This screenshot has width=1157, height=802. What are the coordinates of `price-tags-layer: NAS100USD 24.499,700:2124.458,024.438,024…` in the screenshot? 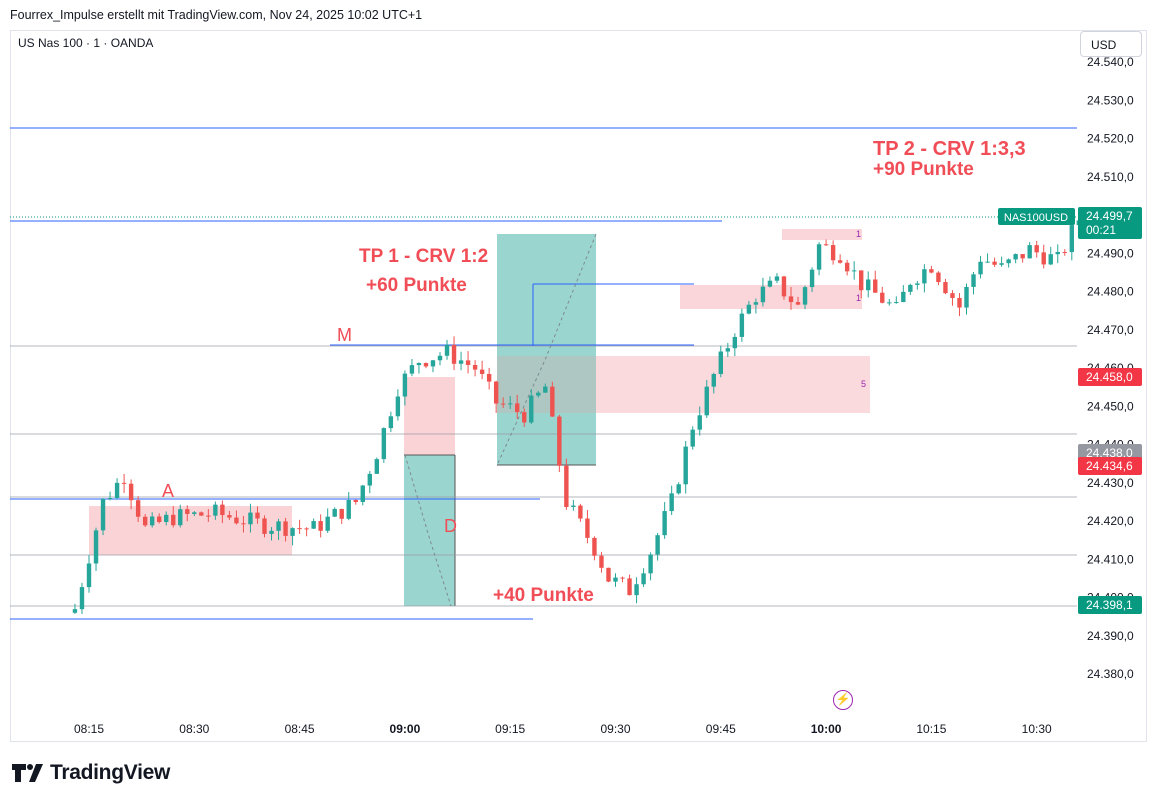 It's located at (1070, 410).